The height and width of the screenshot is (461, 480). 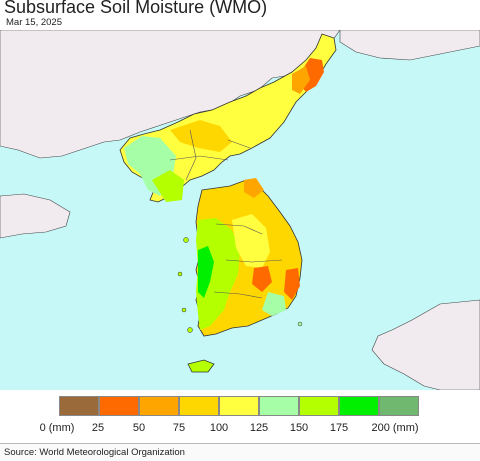 What do you see at coordinates (35, 216) in the screenshot?
I see `shandong-peninsula` at bounding box center [35, 216].